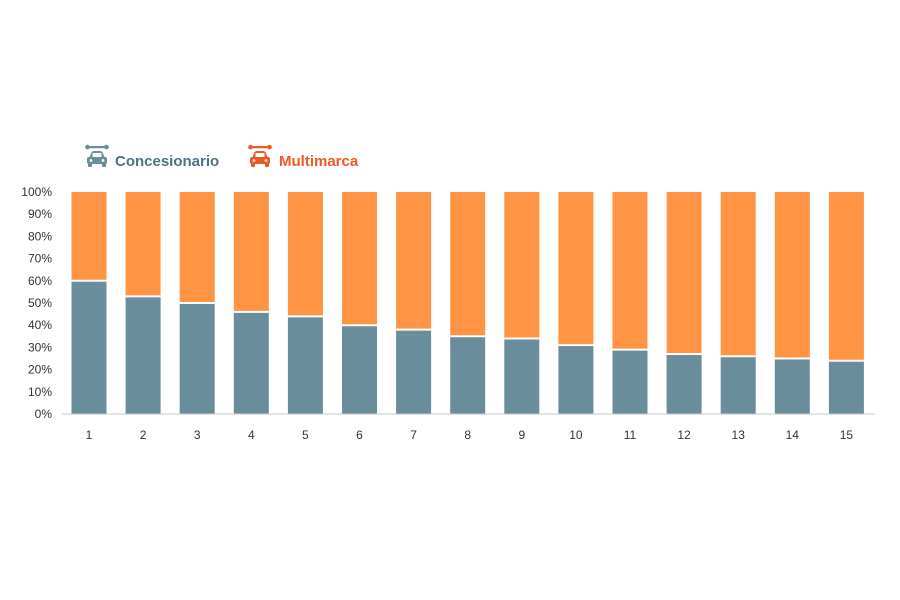 The height and width of the screenshot is (600, 900). I want to click on legend-label-multimarca: Multimarca, so click(319, 161).